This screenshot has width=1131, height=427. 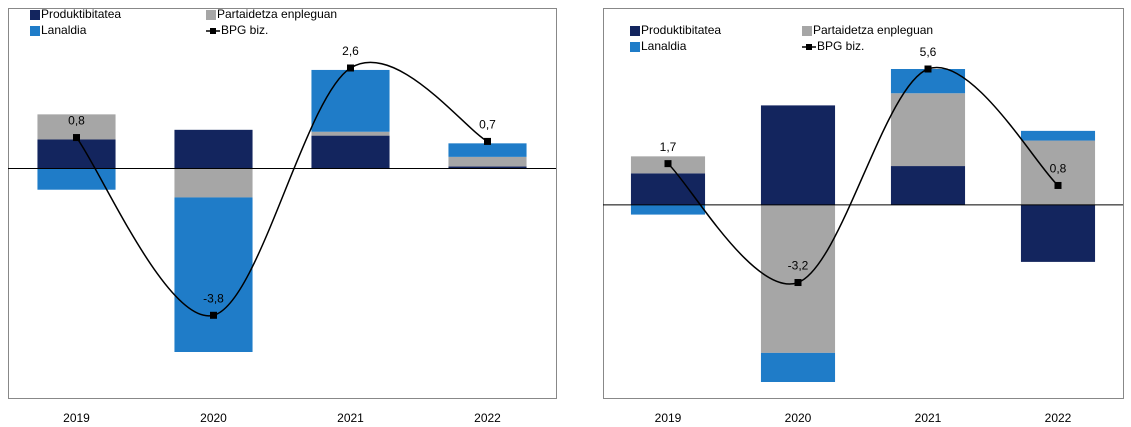 I want to click on data-label: 1,7, so click(x=668, y=147).